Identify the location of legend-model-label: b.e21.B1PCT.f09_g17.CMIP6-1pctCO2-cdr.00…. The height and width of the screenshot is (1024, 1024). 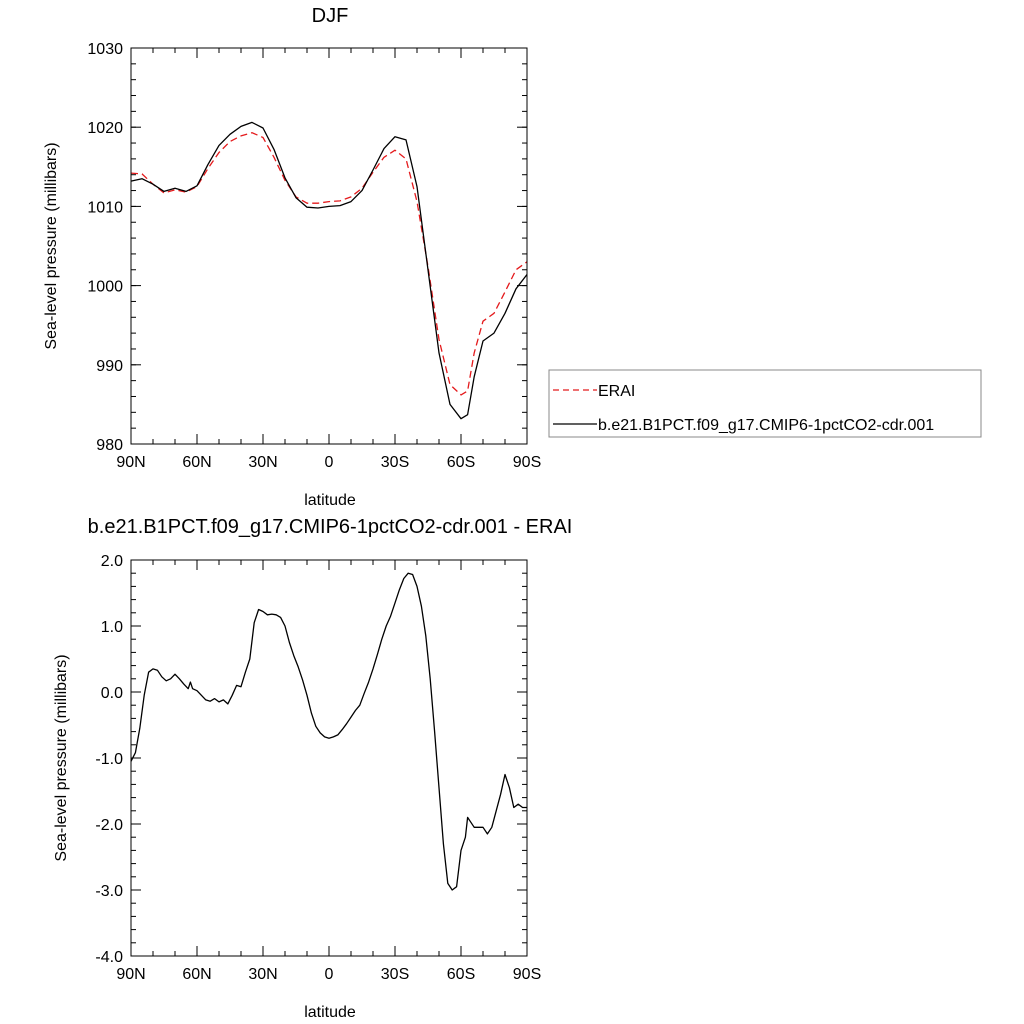
(766, 425).